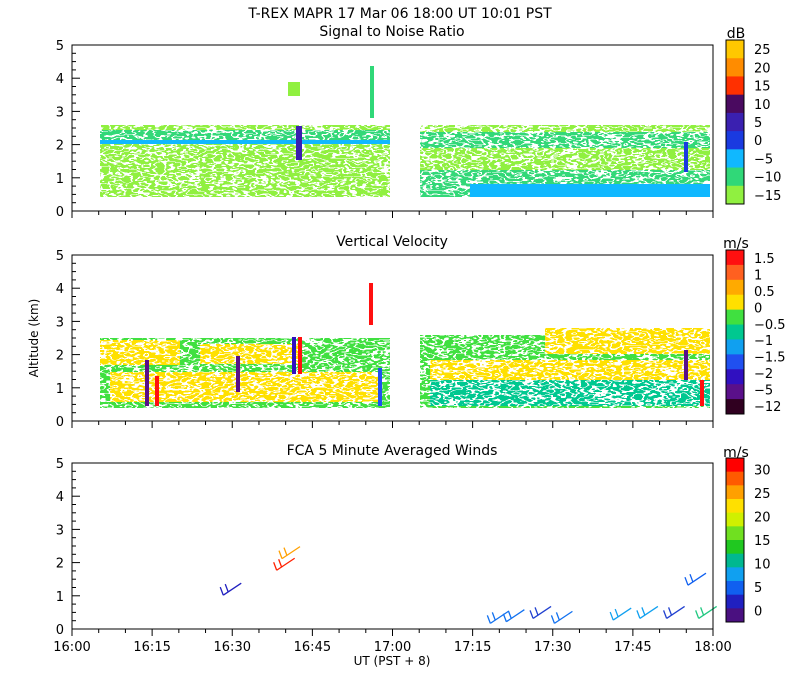  Describe the element at coordinates (392, 242) in the screenshot. I see `velocity-panel-title: Vertical Velocity` at that location.